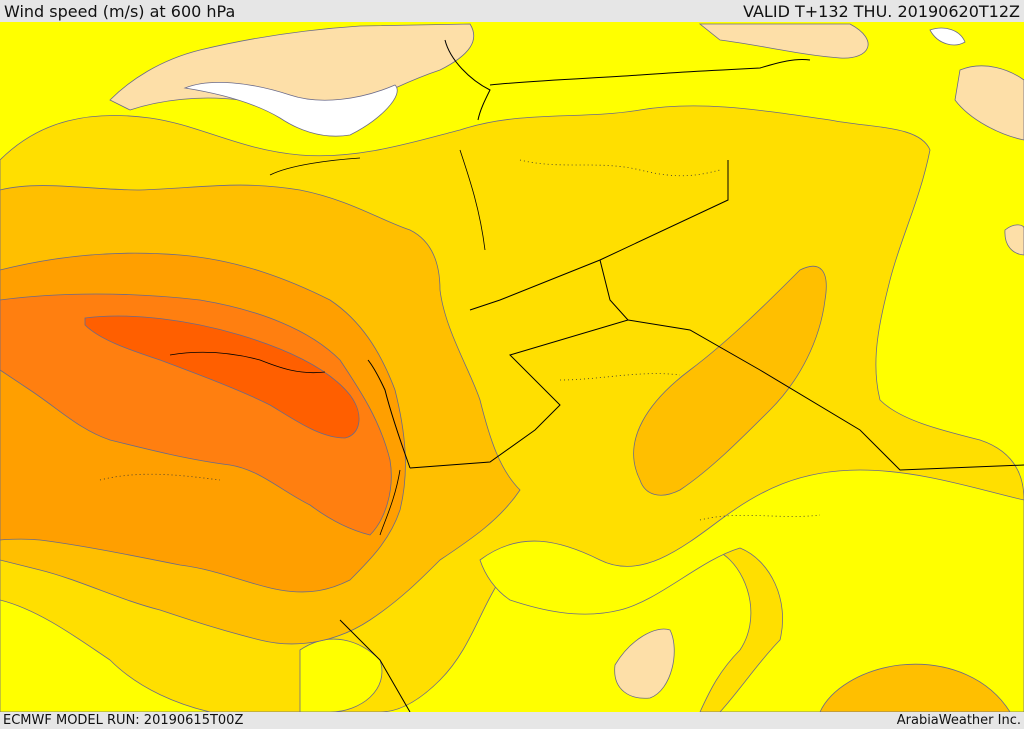 This screenshot has width=1024, height=729. Describe the element at coordinates (958, 720) in the screenshot. I see `credit: ArabiaWeather Inc.` at that location.